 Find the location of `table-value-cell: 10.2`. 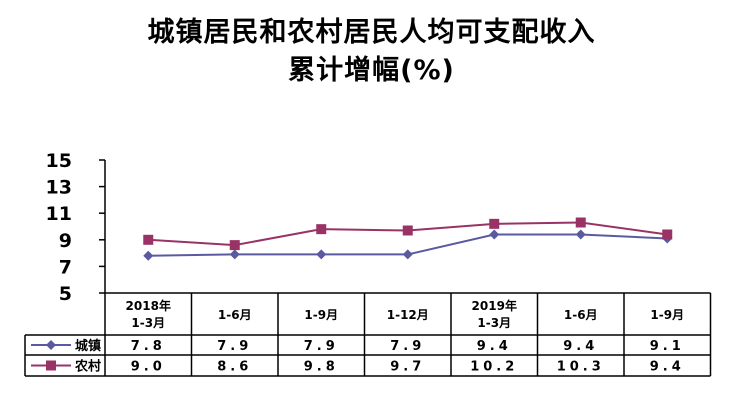

table-value-cell: 10.2 is located at coordinates (494, 367).